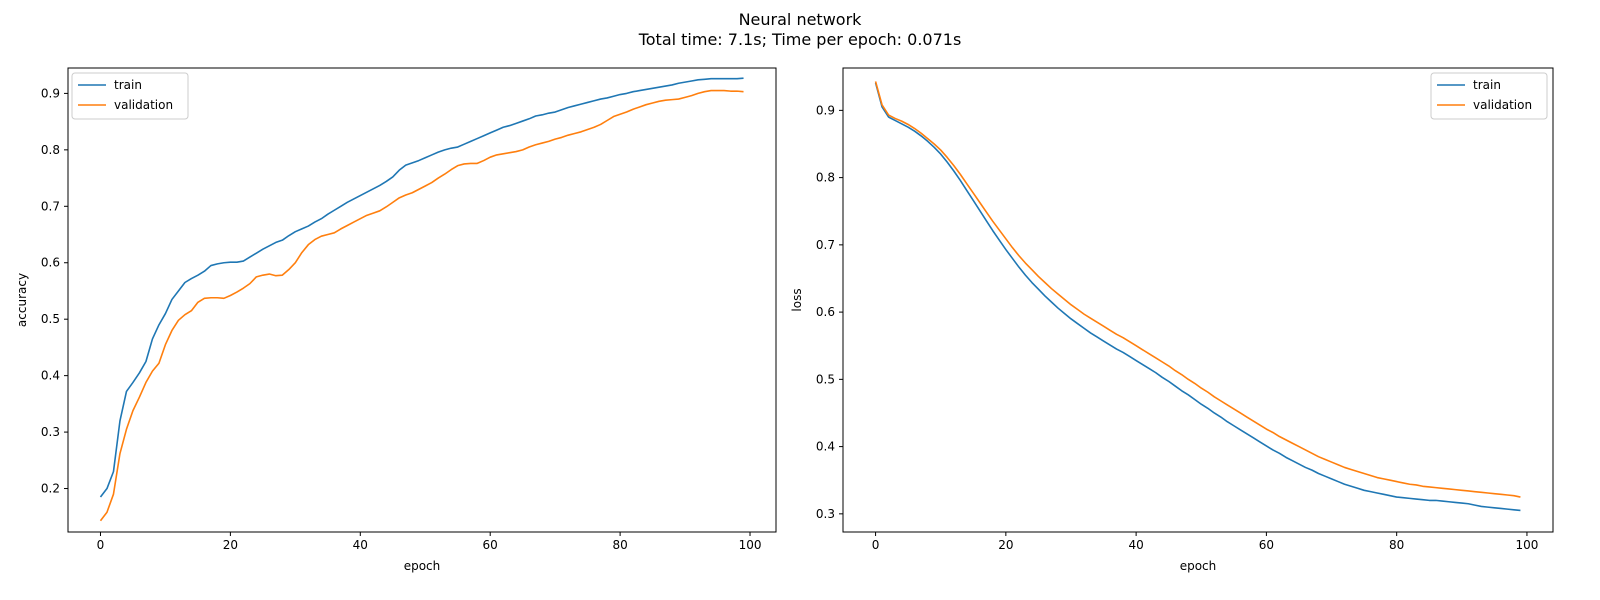 The width and height of the screenshot is (1600, 600). What do you see at coordinates (50, 489) in the screenshot?
I see `y-tick-label: 0.2` at bounding box center [50, 489].